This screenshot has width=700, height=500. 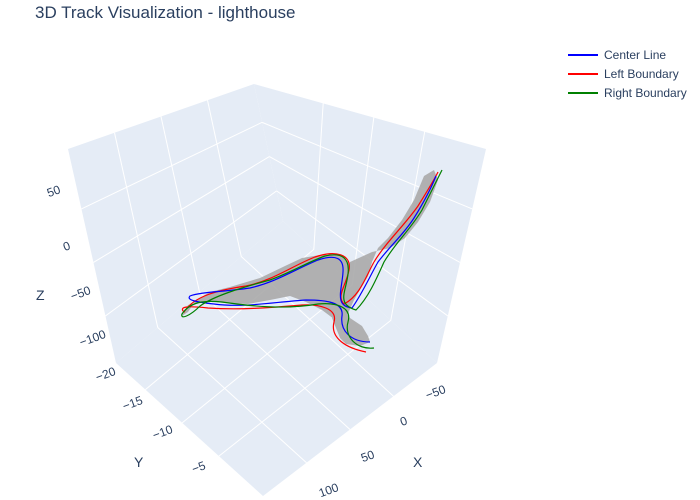 What do you see at coordinates (40, 295) in the screenshot?
I see `z-axis-title: Z` at bounding box center [40, 295].